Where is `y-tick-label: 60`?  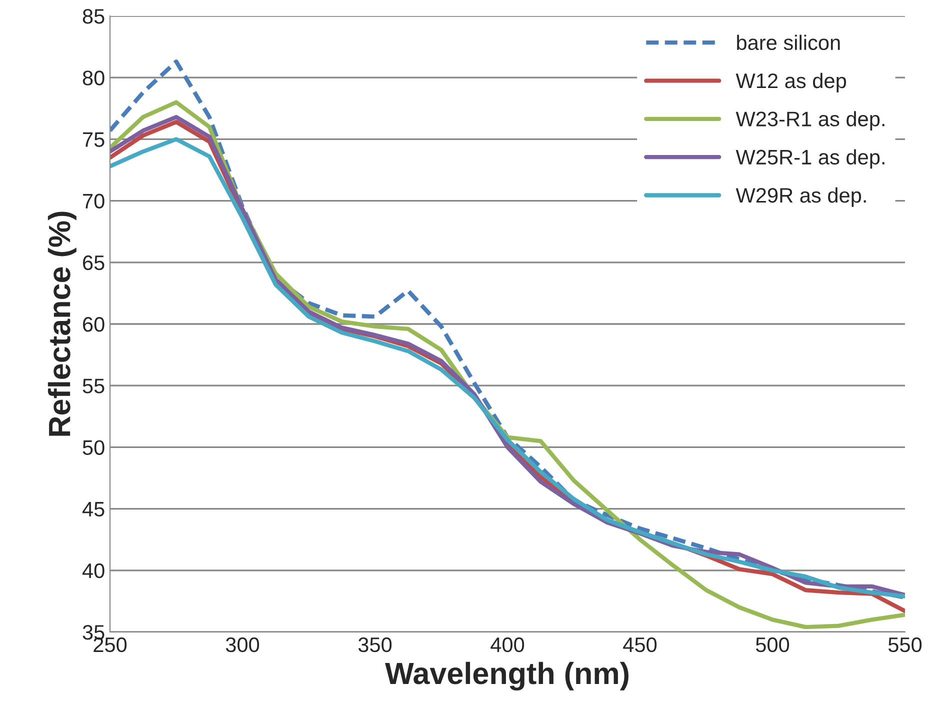
y-tick-label: 60 is located at coordinates (93, 324).